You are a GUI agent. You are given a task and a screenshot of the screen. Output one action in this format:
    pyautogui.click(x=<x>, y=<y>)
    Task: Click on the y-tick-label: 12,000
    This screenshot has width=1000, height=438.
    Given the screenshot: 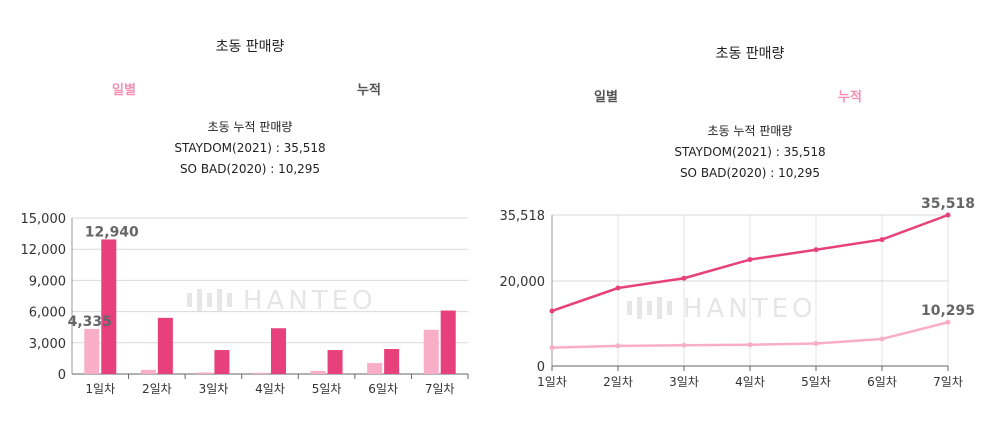 What is the action you would take?
    pyautogui.click(x=44, y=250)
    